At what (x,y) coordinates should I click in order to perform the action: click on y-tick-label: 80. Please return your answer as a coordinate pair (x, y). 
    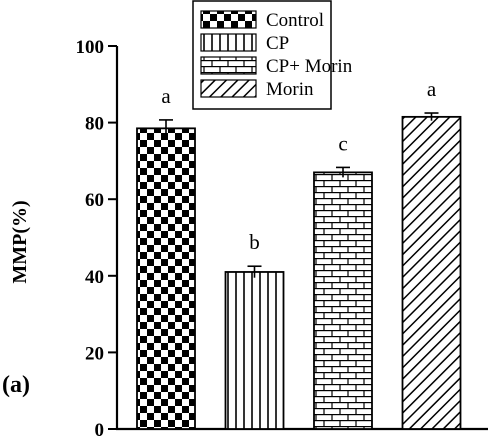
    Looking at the image, I should click on (94, 124).